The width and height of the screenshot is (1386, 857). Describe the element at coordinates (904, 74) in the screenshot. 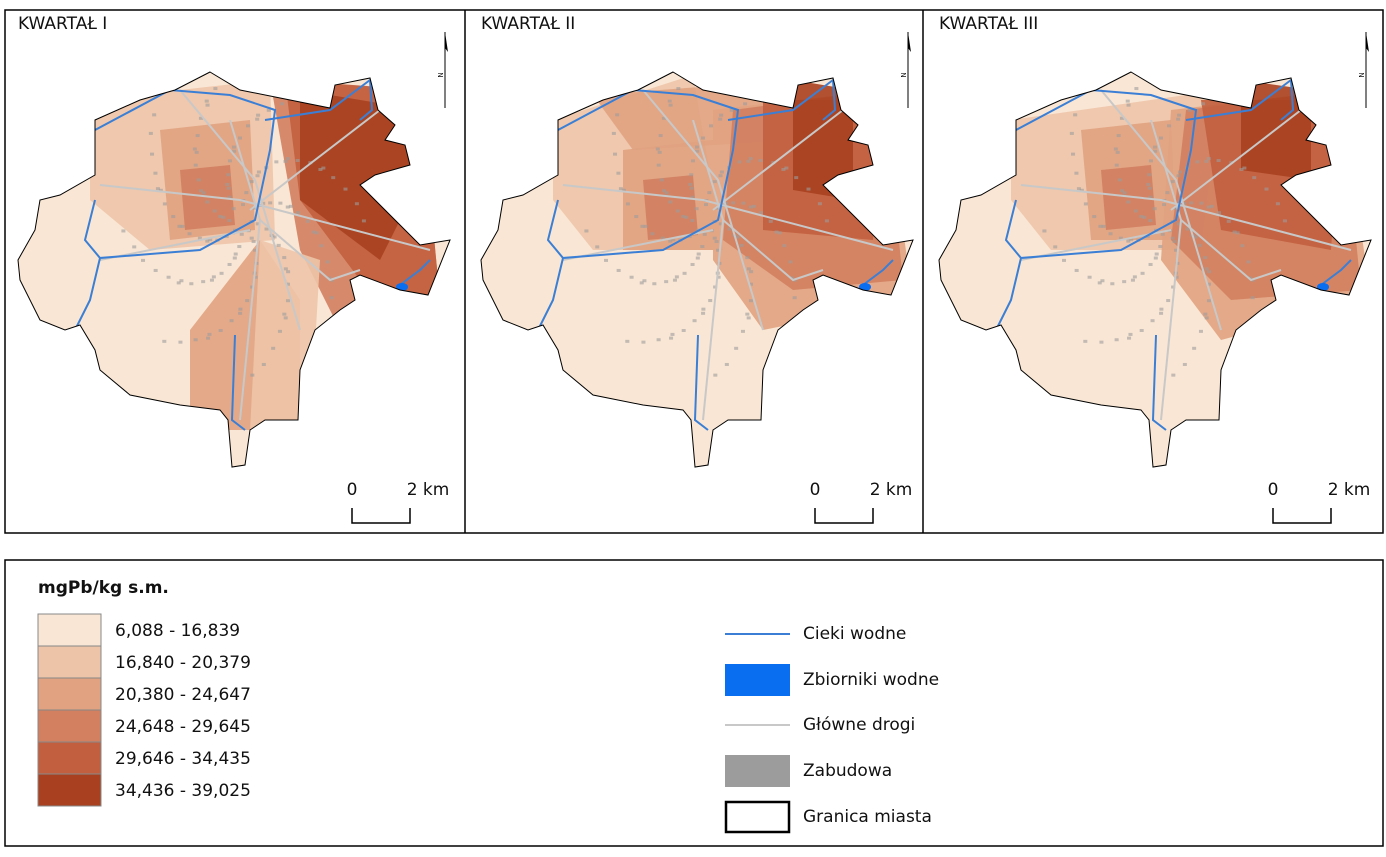

I see `north-label: N` at that location.